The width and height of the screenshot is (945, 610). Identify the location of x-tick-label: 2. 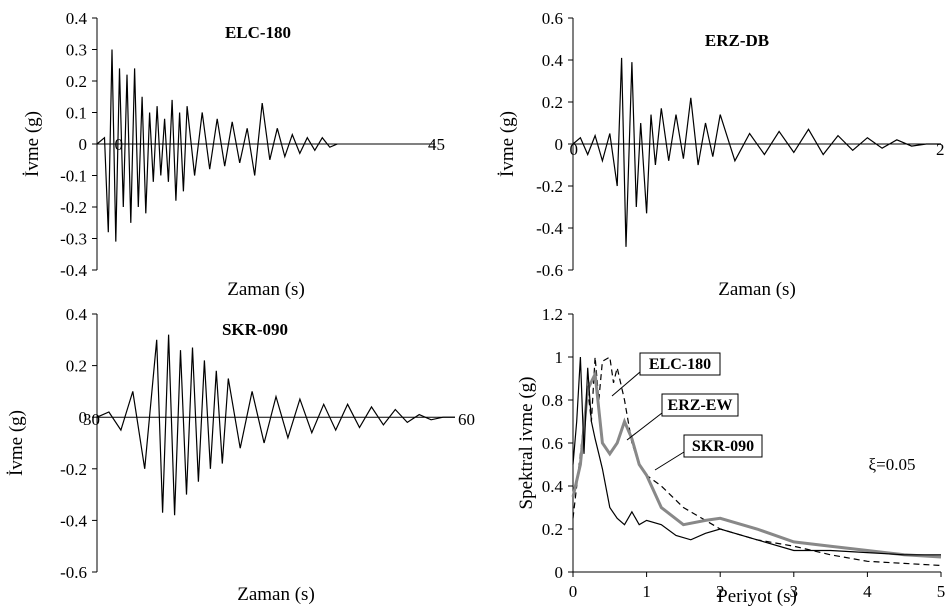
(720, 591).